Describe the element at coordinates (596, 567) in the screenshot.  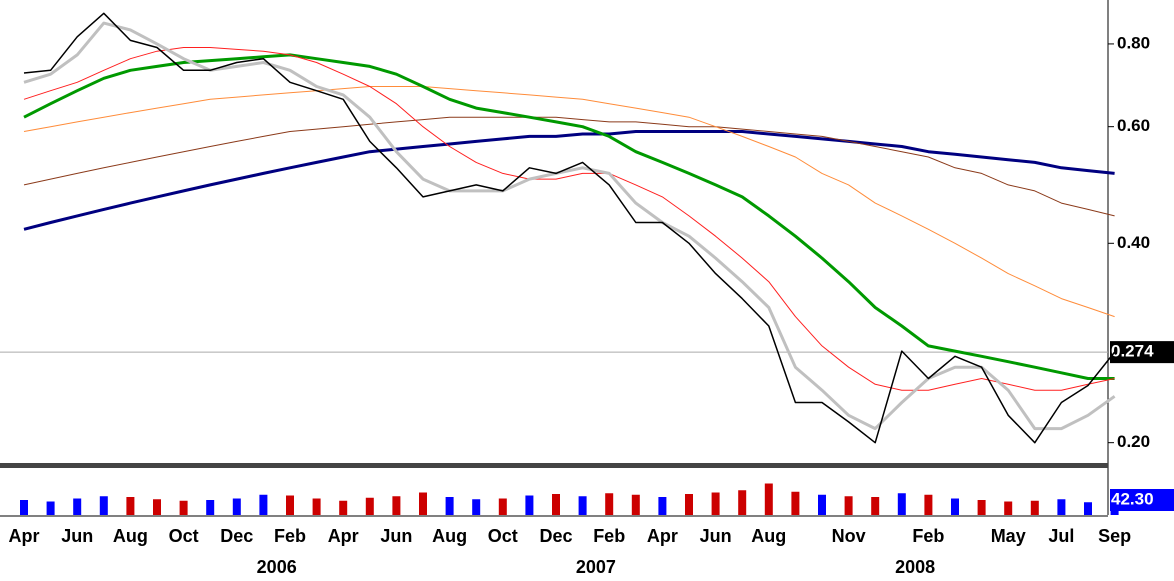
I see `year-label: 2007` at that location.